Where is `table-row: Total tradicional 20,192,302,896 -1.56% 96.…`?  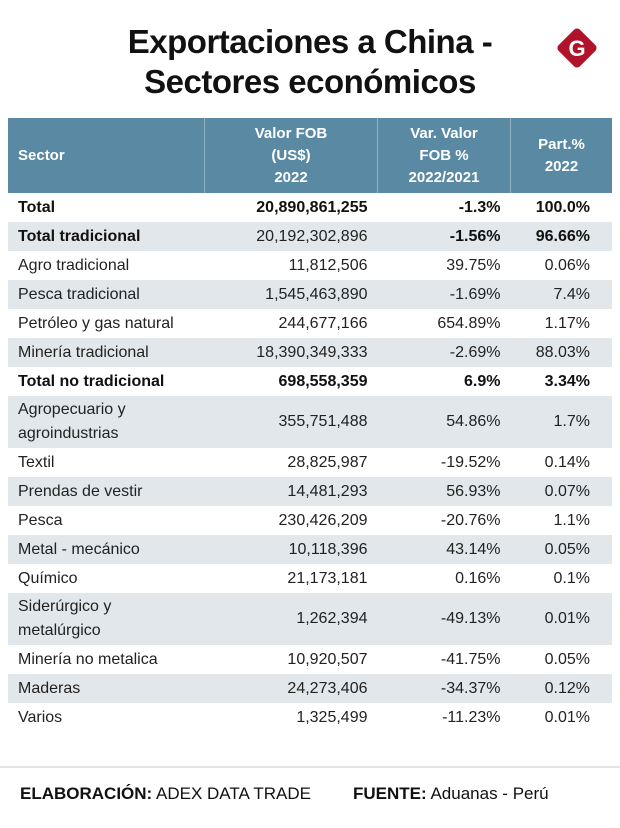 table-row: Total tradicional 20,192,302,896 -1.56% 96.… is located at coordinates (310, 236).